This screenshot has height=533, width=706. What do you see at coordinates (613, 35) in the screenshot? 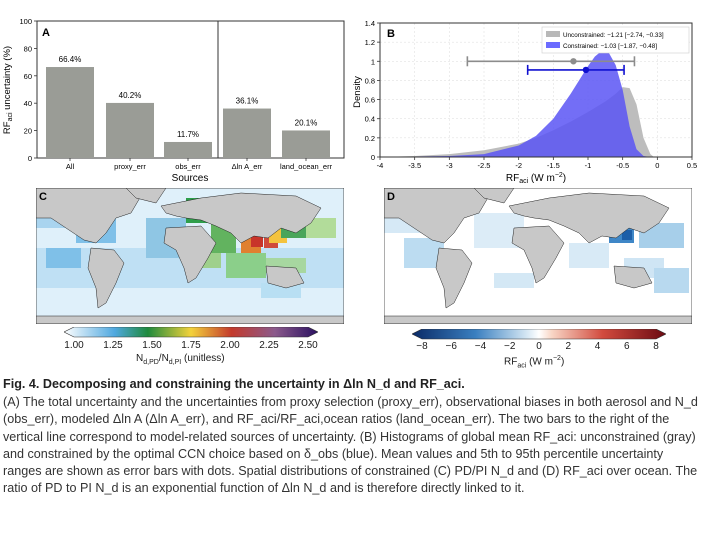
I see `legend-label-unconstrained: Unconstrained: −1.21 [−2.74, −0.33]` at bounding box center [613, 35].